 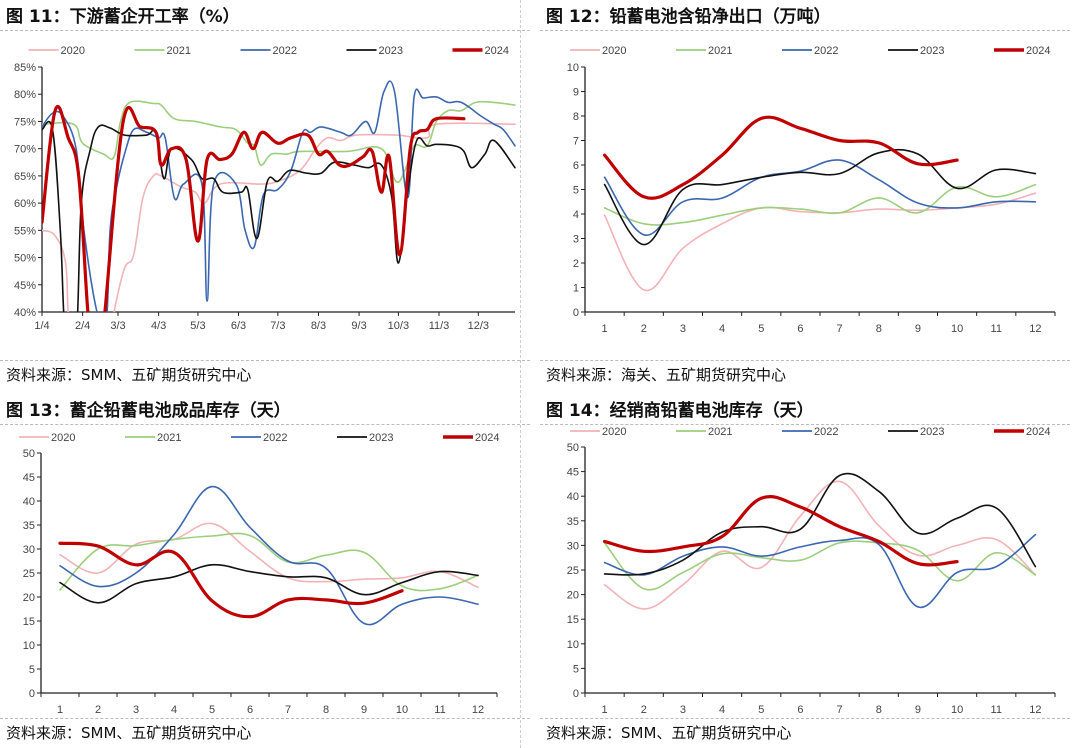 What do you see at coordinates (25, 259) in the screenshot?
I see `y-tick-label: 50%` at bounding box center [25, 259].